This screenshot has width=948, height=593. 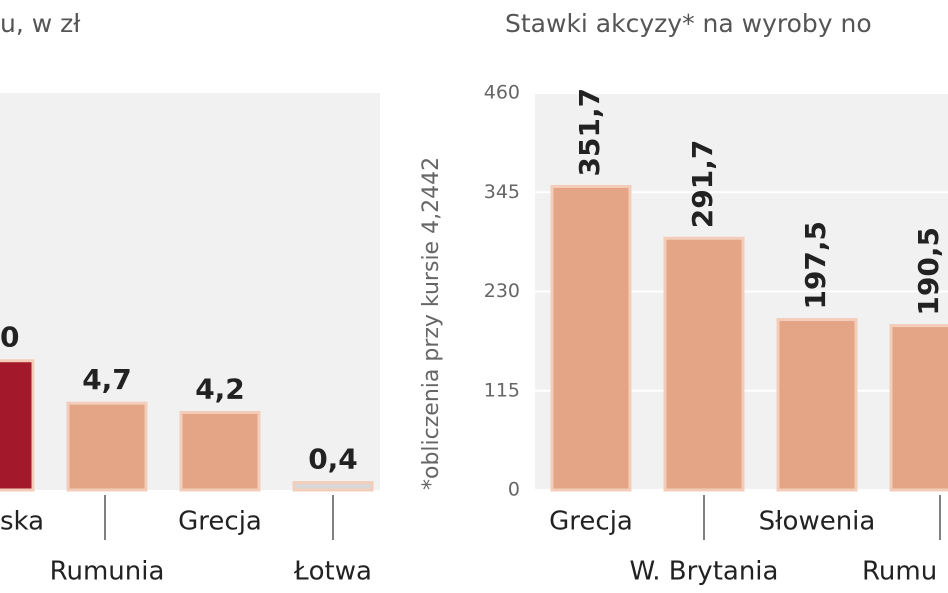 I want to click on value-label: 4,7, so click(x=107, y=379).